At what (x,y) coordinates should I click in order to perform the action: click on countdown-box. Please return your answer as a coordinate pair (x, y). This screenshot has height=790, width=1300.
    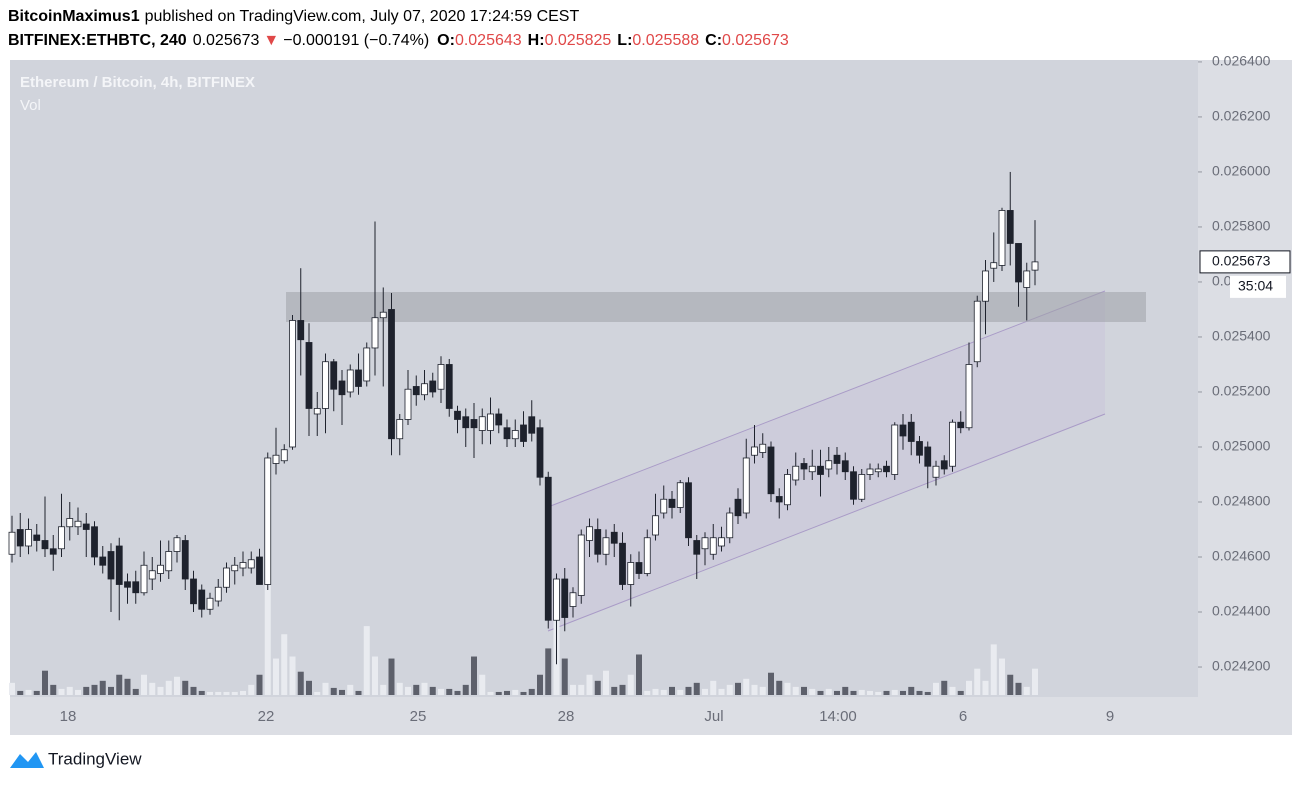
    Looking at the image, I should click on (1258, 286).